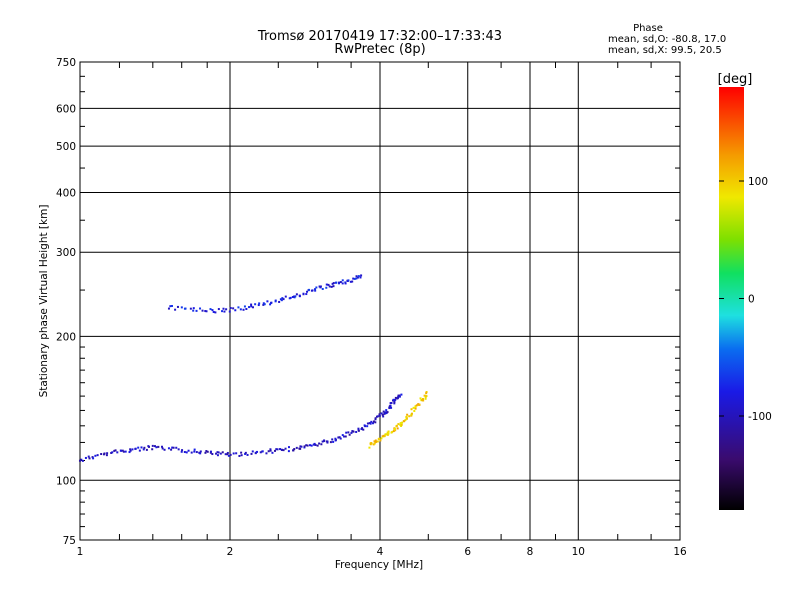 The height and width of the screenshot is (600, 800). I want to click on y-axis-label: Stationary phase Virtual Height [km], so click(44, 301).